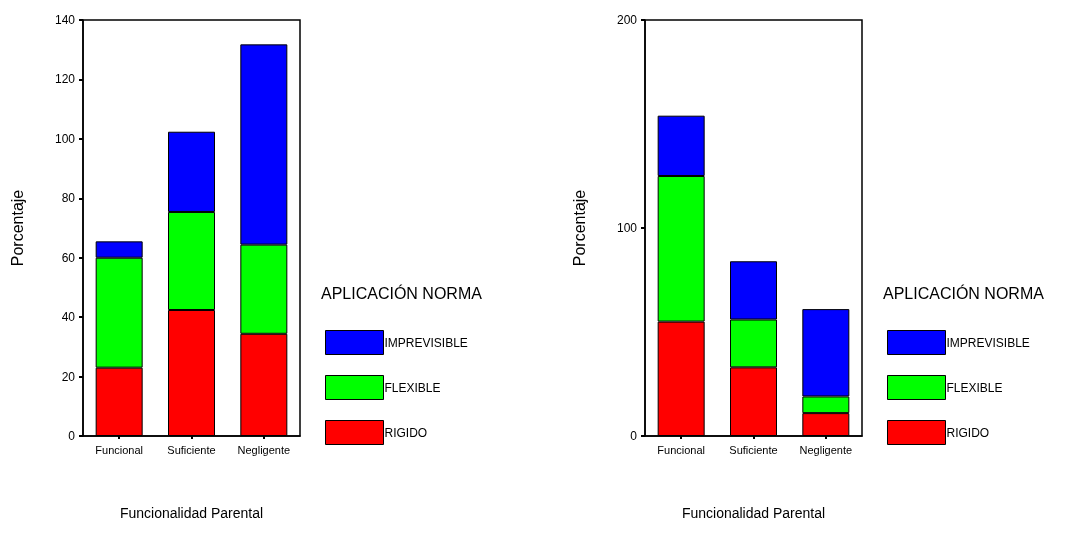 This screenshot has height=537, width=1078. Describe the element at coordinates (65, 20) in the screenshot. I see `y-tick-label: 140` at that location.